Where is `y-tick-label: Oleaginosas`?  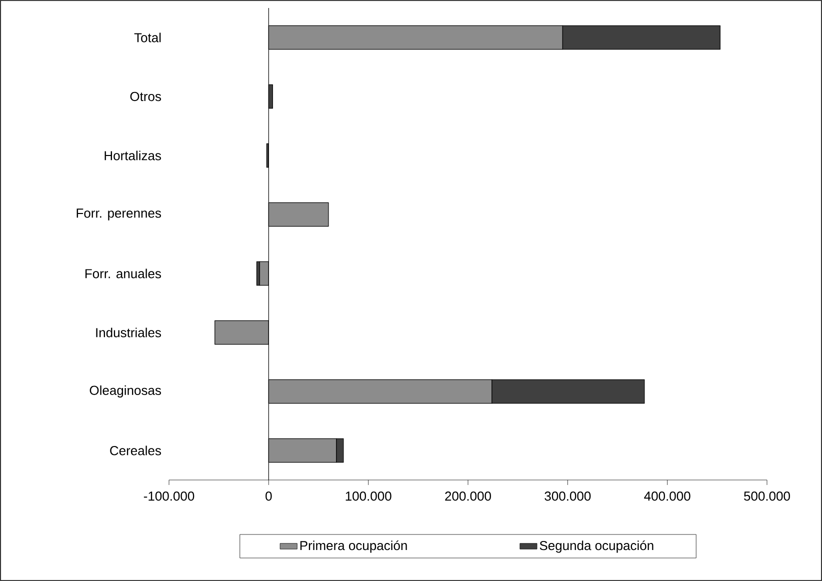 y-tick-label: Oleaginosas is located at coordinates (125, 391).